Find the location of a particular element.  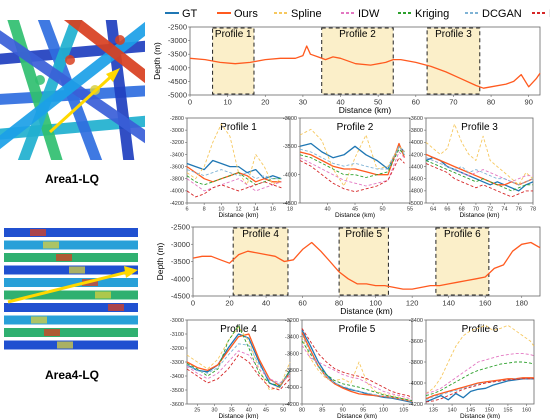

x-tick-label: 10 is located at coordinates (221, 210).